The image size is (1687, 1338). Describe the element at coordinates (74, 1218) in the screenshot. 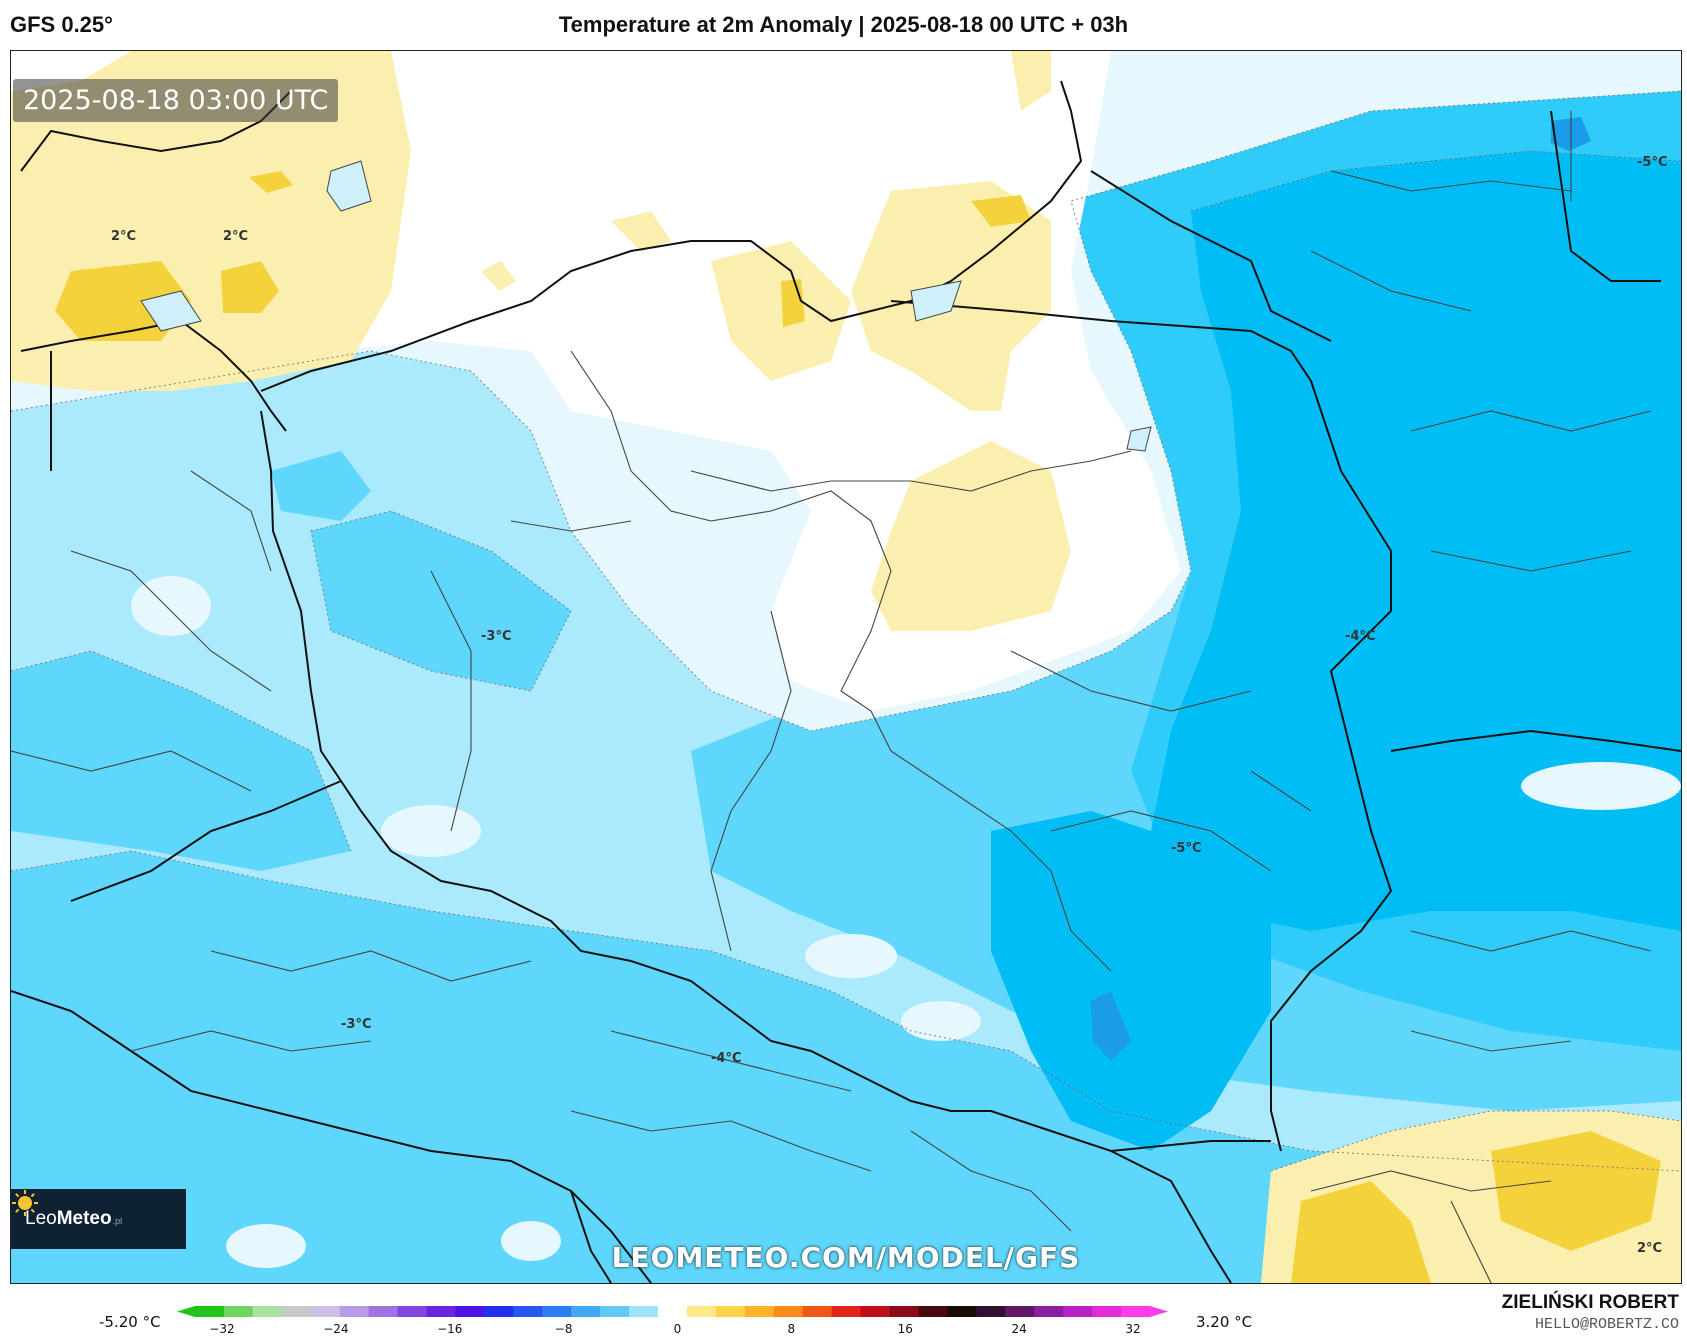

I see `logo-wordmark: LeoMeteo.pl` at that location.